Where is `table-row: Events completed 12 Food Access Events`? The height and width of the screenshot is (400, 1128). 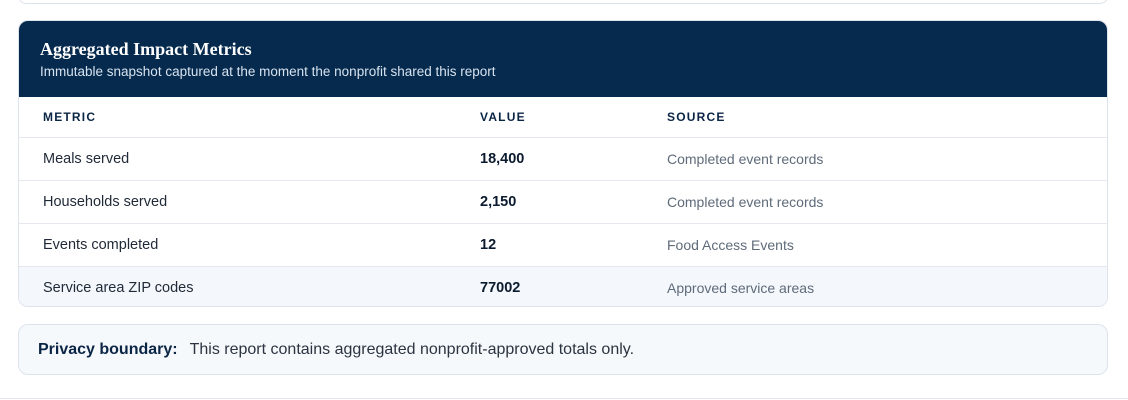
table-row: Events completed 12 Food Access Events is located at coordinates (563, 245).